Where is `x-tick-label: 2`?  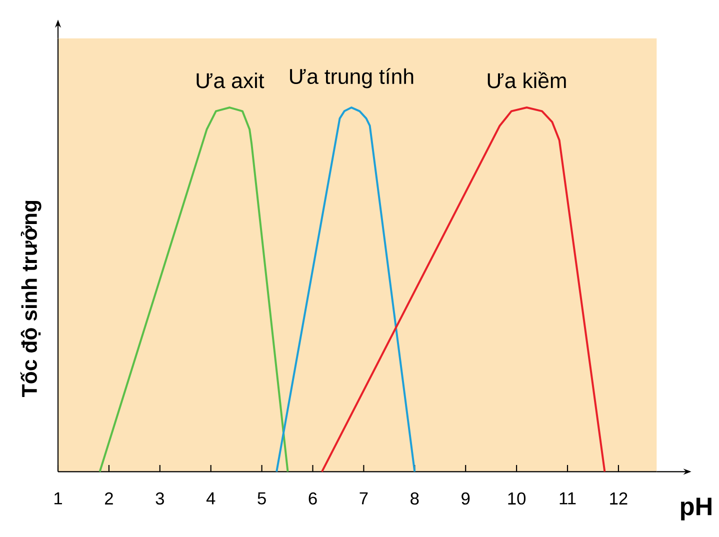
x-tick-label: 2 is located at coordinates (109, 498).